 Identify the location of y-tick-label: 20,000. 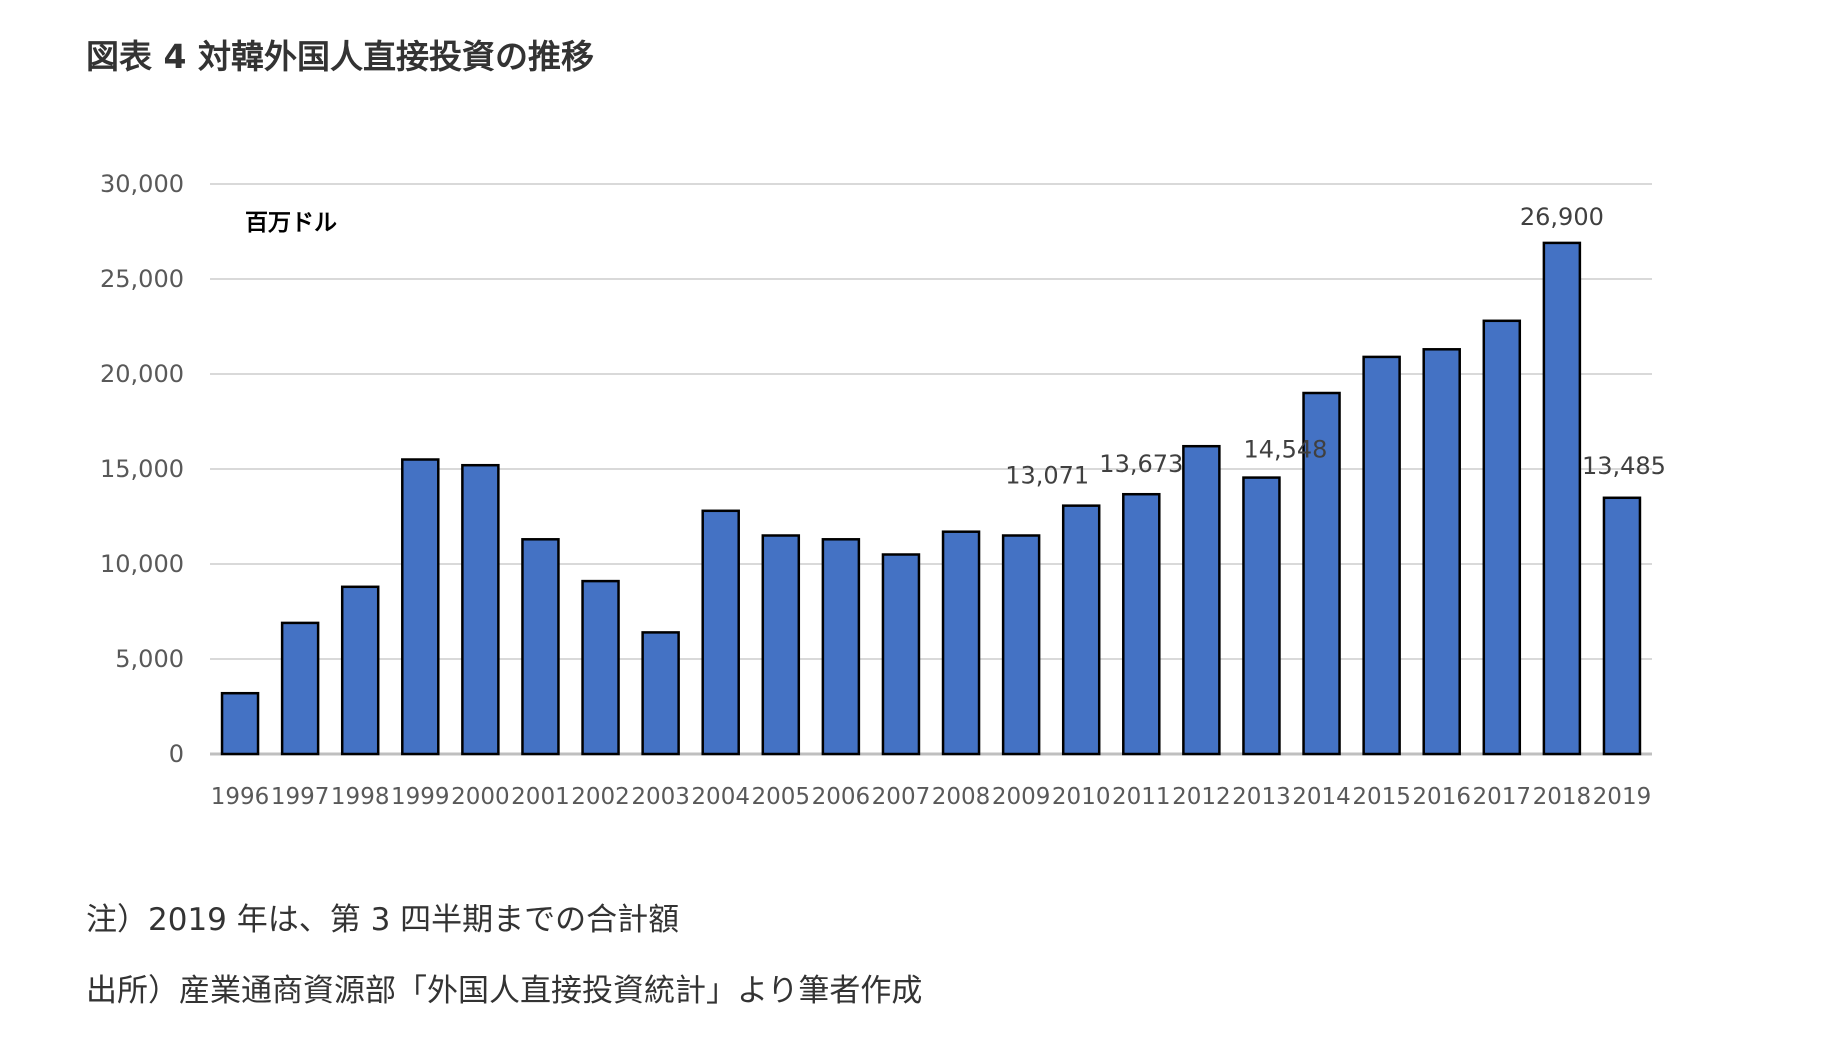
(142, 374).